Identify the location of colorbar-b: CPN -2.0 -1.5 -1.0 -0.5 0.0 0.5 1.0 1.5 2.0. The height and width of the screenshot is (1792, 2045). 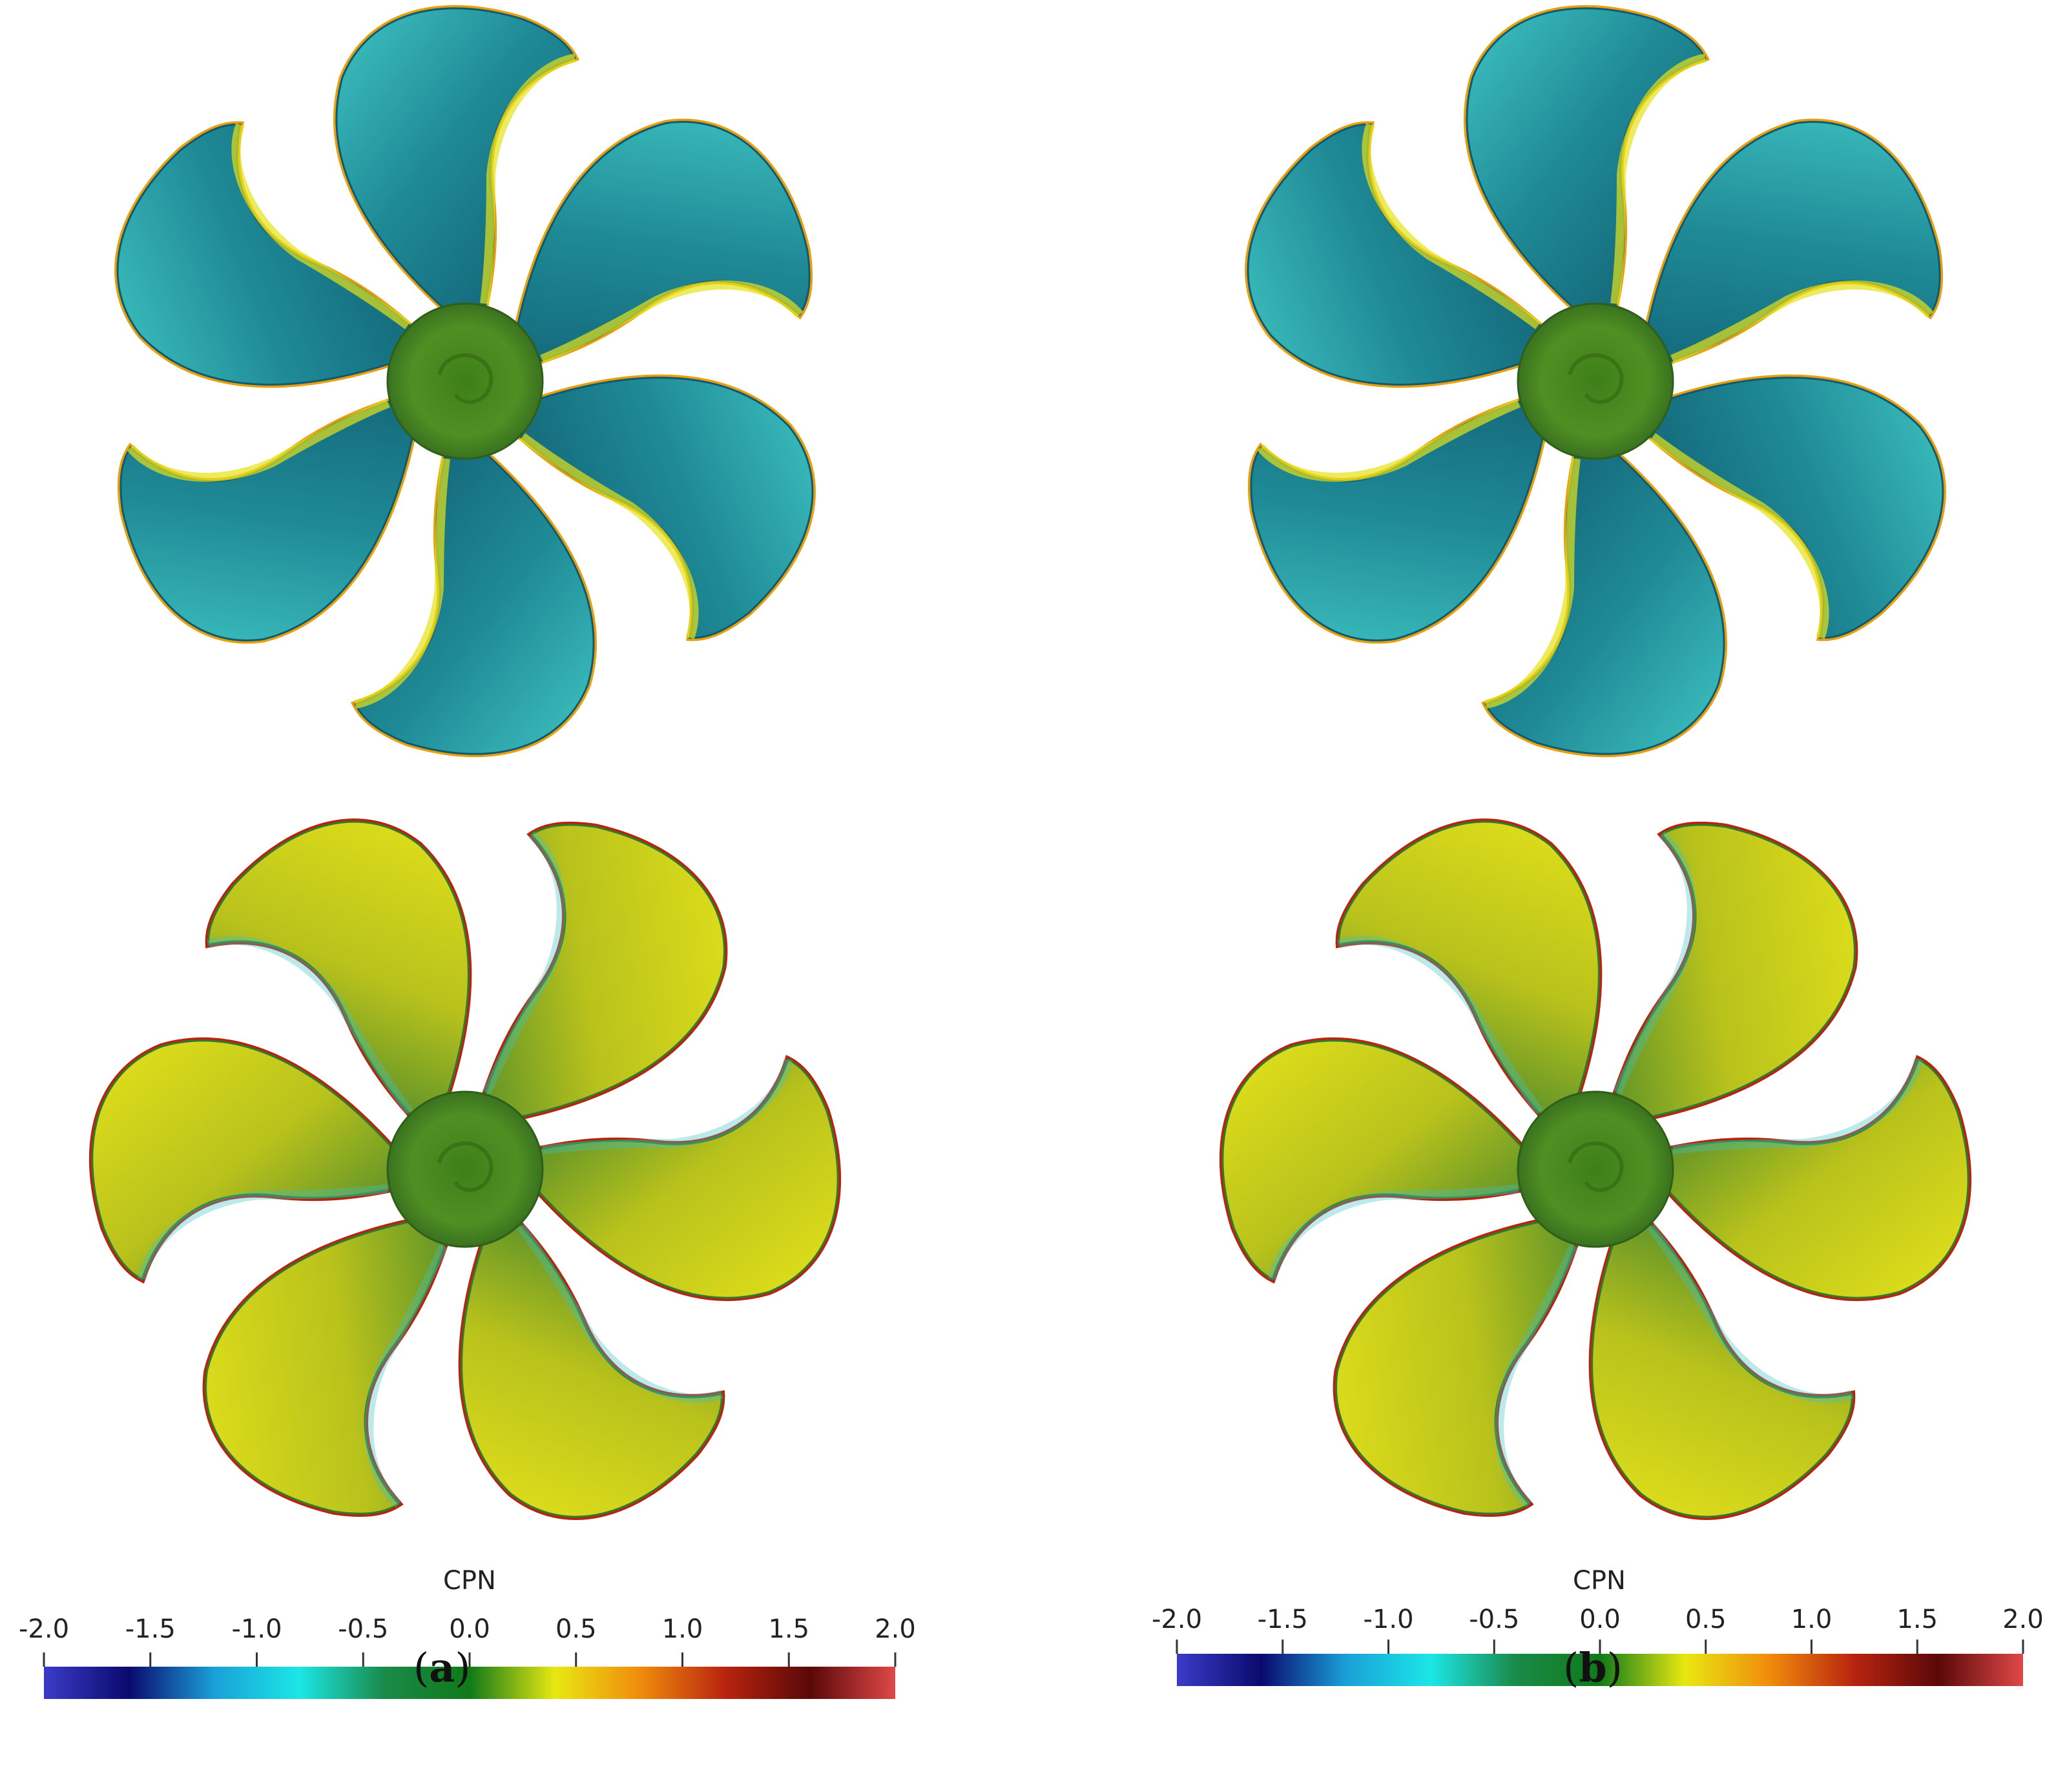
(1598, 1626).